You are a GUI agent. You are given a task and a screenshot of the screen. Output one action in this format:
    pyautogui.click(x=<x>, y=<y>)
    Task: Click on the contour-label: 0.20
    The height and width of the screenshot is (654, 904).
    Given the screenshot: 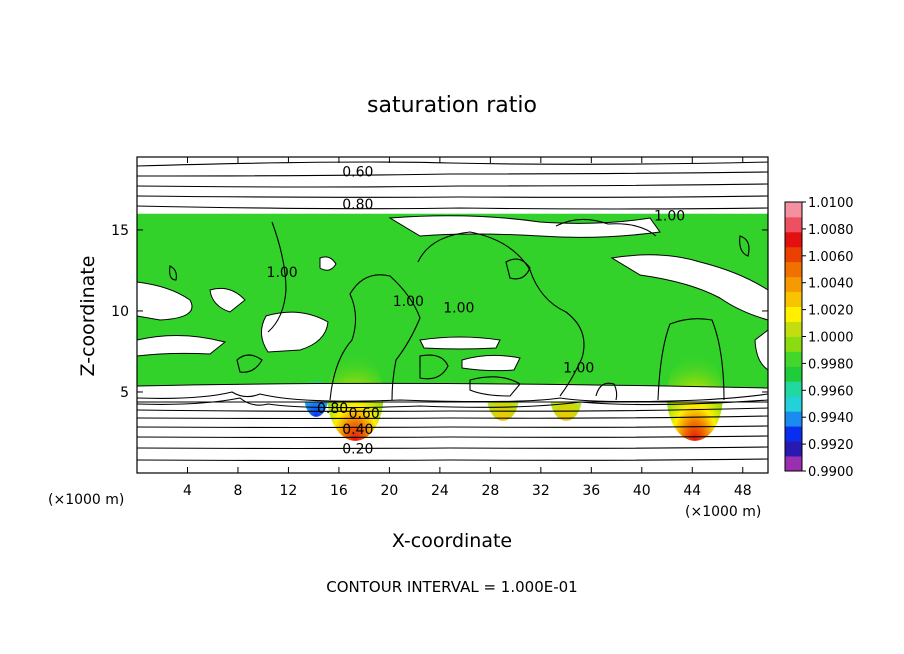 What is the action you would take?
    pyautogui.click(x=357, y=450)
    